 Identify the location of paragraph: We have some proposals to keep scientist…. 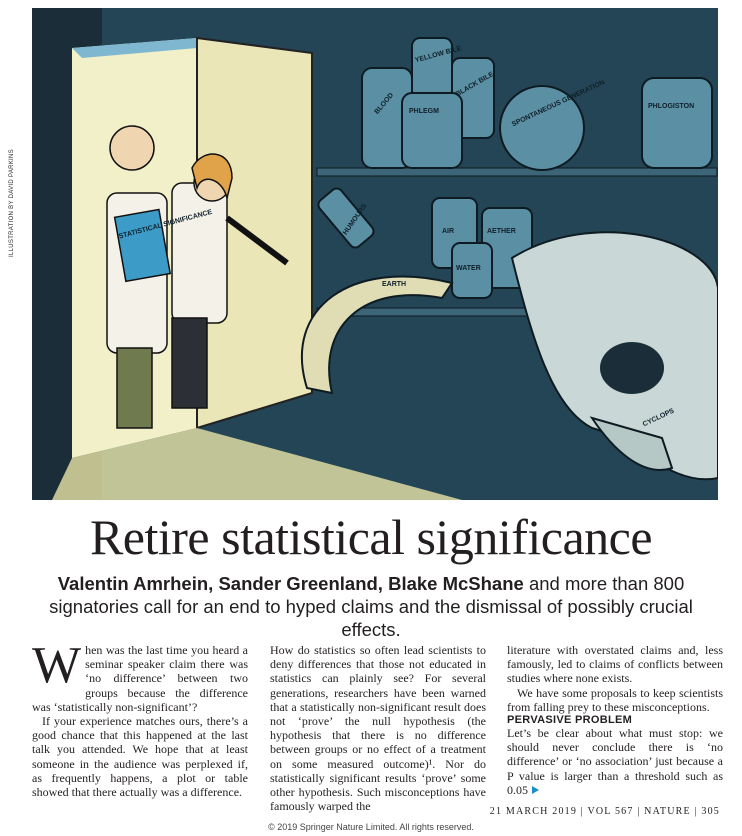
(615, 699).